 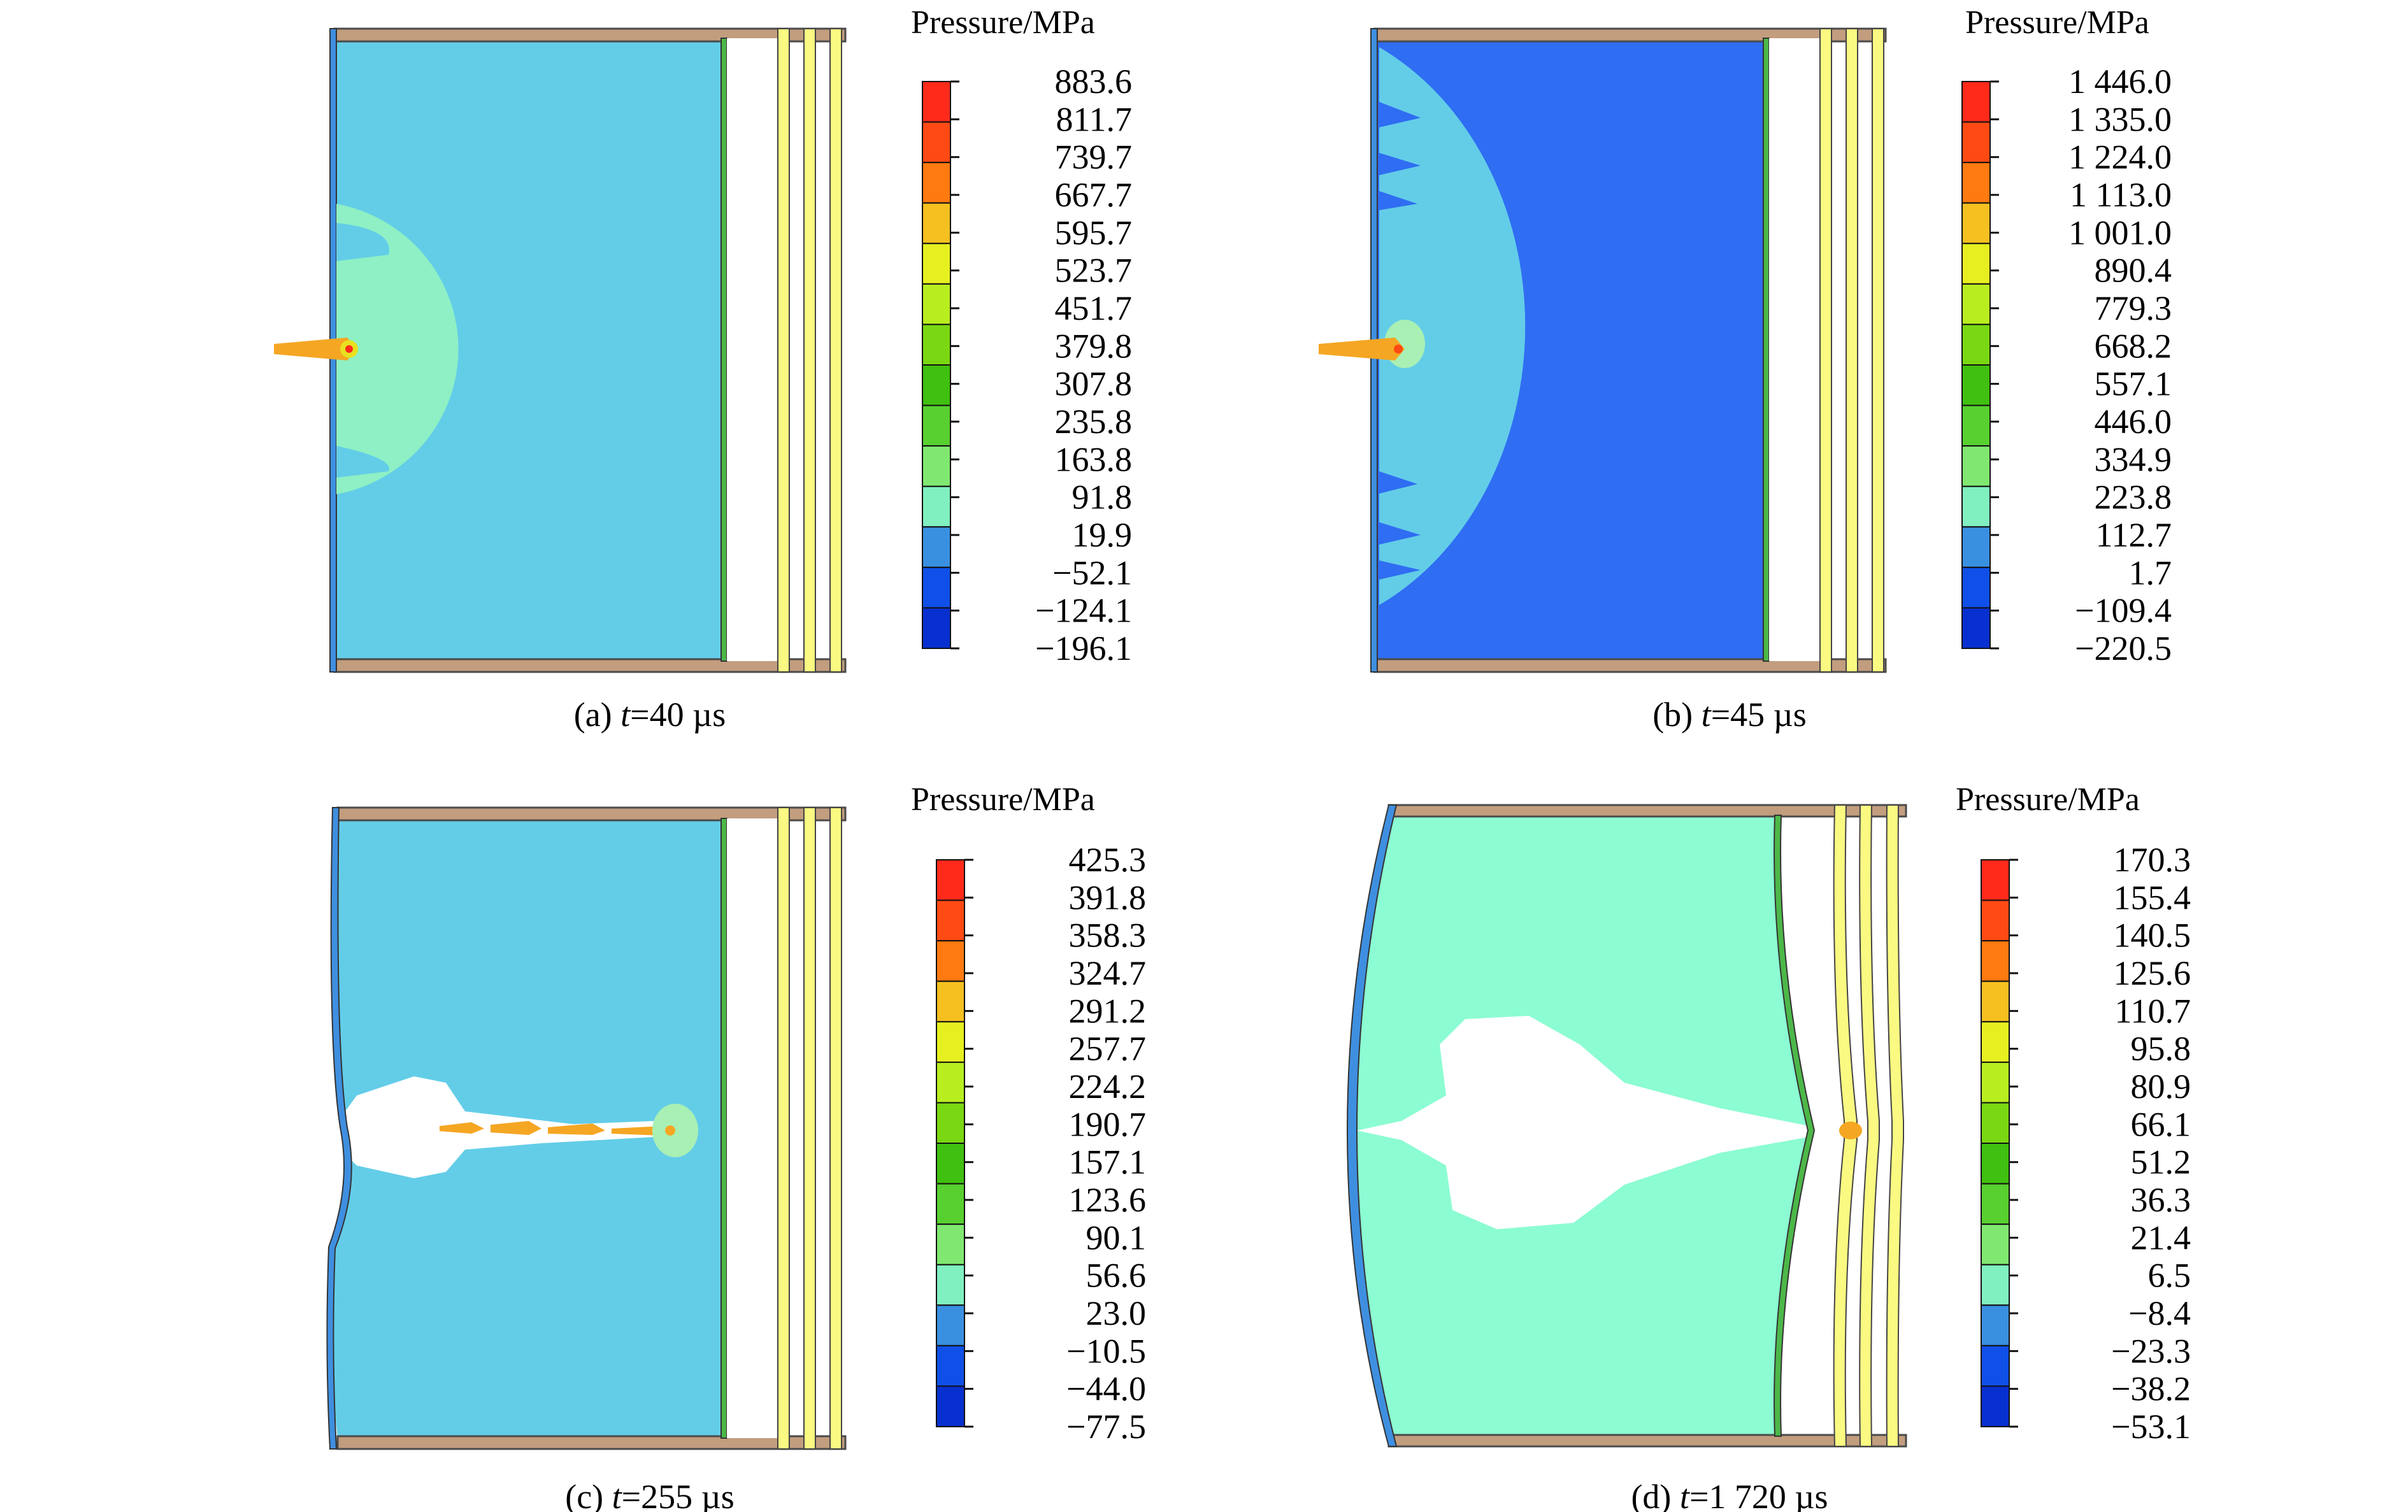 What do you see at coordinates (1102, 497) in the screenshot?
I see `colorbar-tick-label: 91.8` at bounding box center [1102, 497].